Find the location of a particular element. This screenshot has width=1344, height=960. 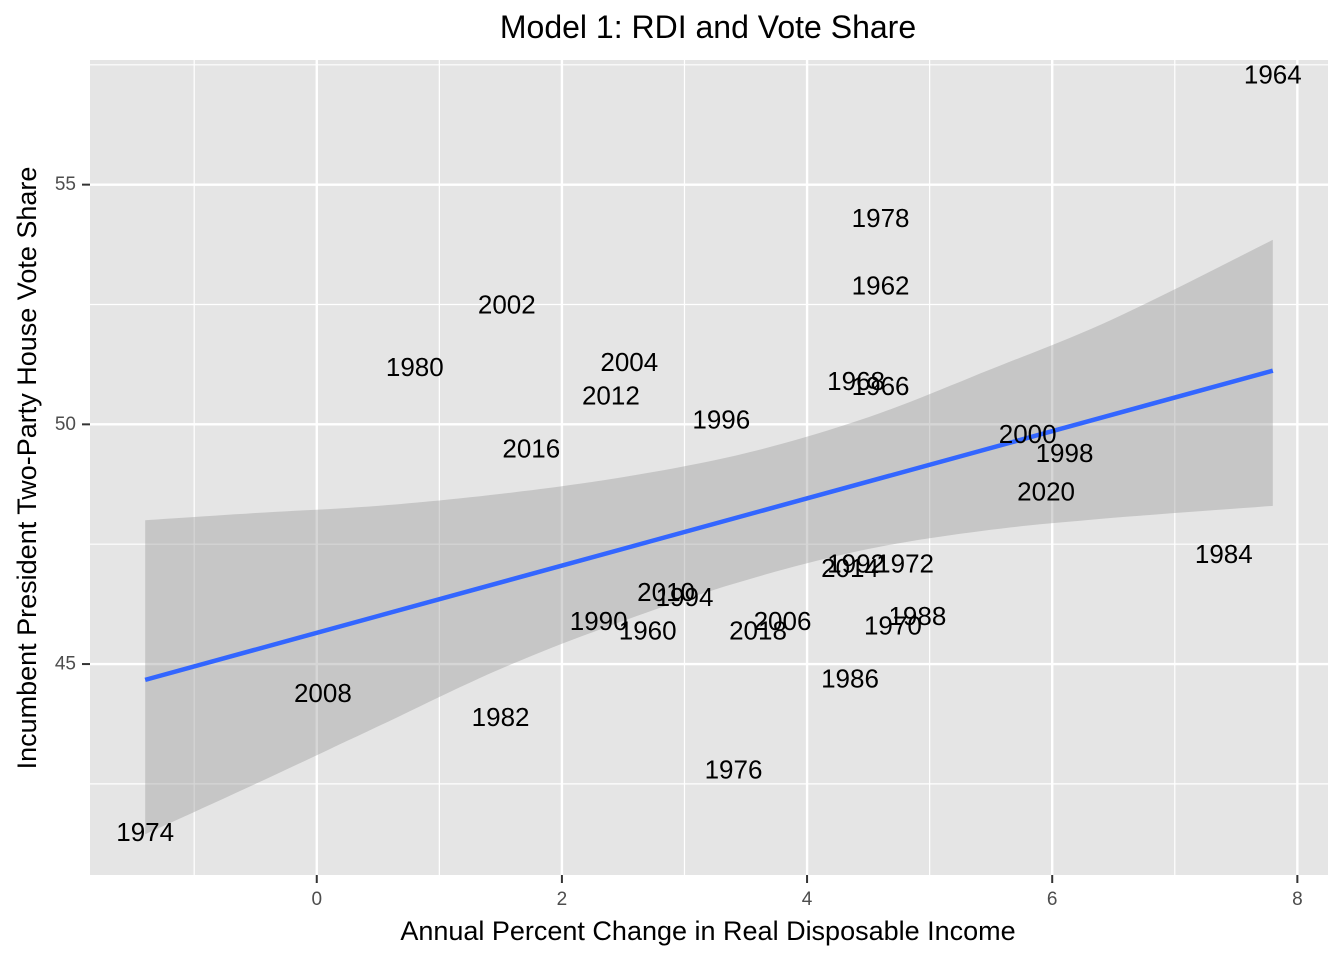

point-label-1994: 1994 is located at coordinates (685, 597).